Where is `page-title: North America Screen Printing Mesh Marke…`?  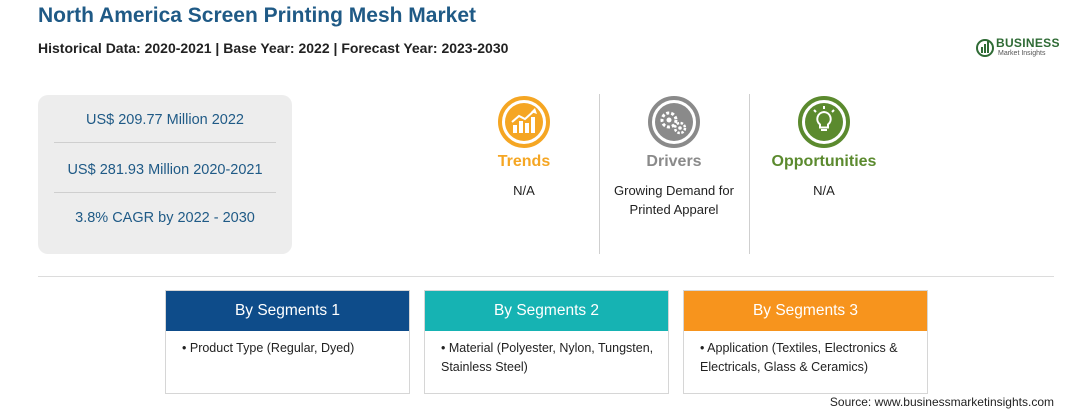
page-title: North America Screen Printing Mesh Marke… is located at coordinates (257, 15).